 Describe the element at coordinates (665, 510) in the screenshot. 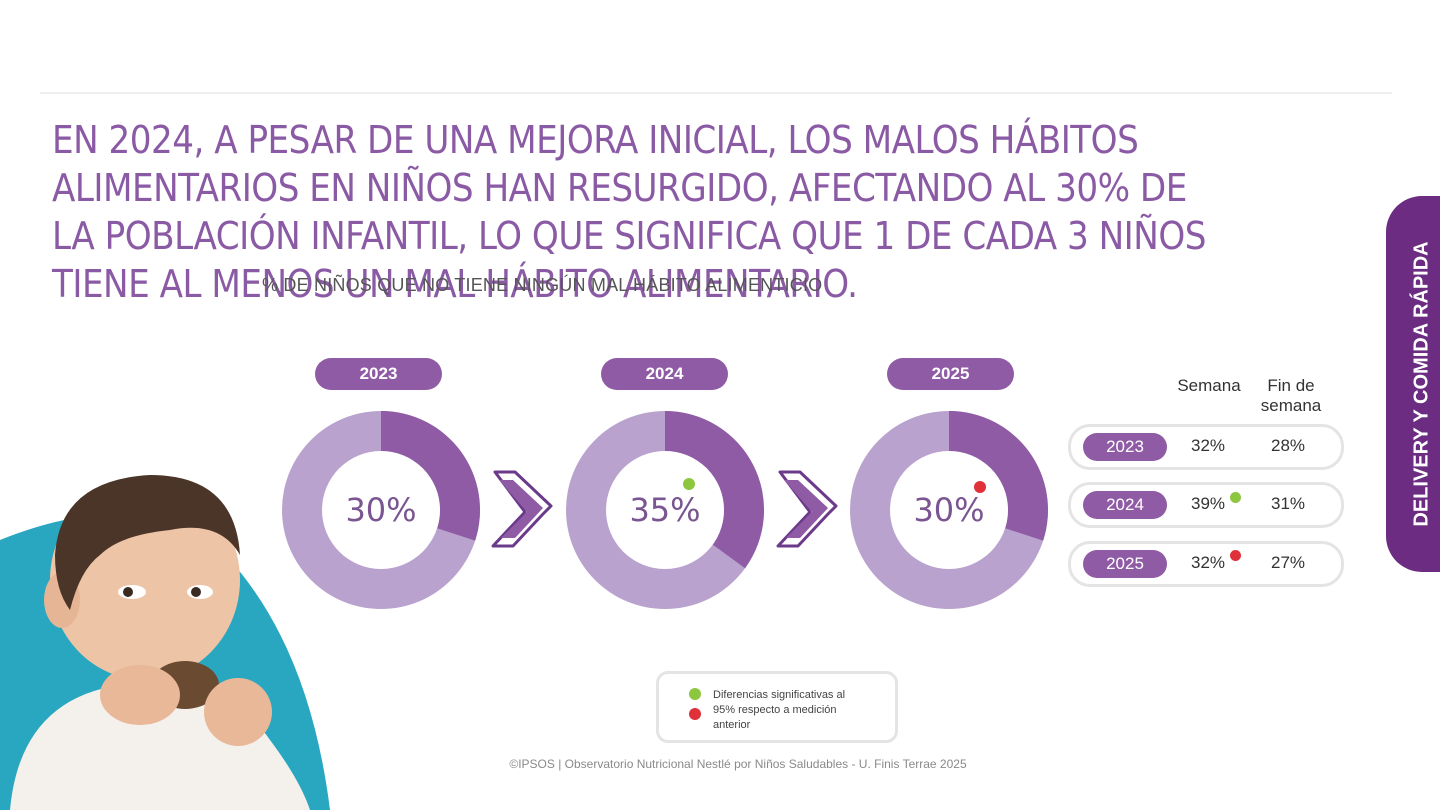

I see `donut-value-2024: 35%` at that location.